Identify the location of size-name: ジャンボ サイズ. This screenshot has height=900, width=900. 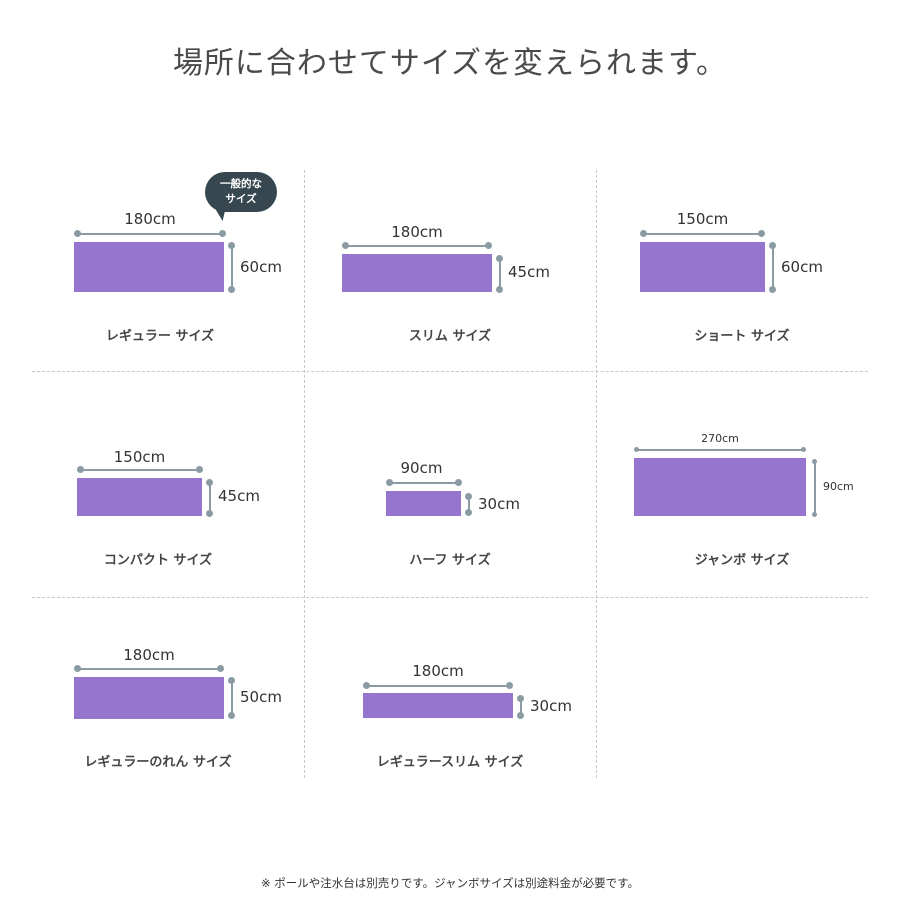
(742, 560).